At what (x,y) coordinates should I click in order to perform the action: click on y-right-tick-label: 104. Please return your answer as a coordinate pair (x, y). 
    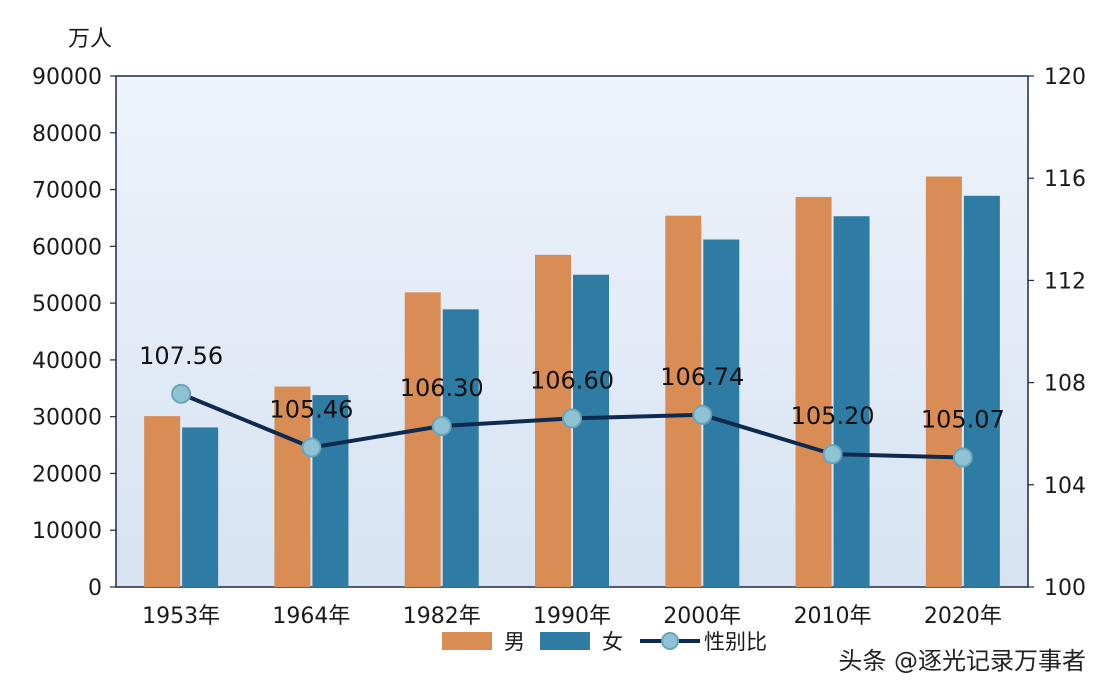
    Looking at the image, I should click on (1065, 486).